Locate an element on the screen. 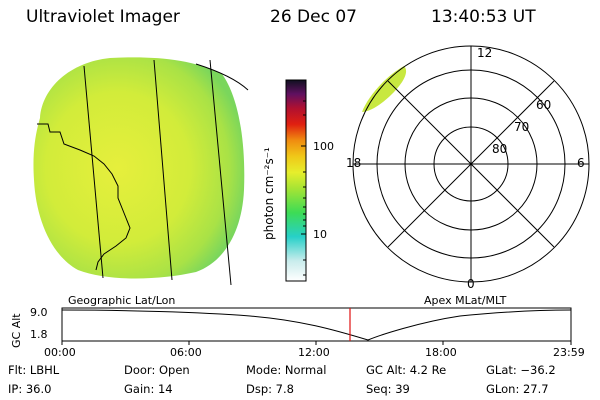  mlat-label-60: 60 is located at coordinates (544, 105).